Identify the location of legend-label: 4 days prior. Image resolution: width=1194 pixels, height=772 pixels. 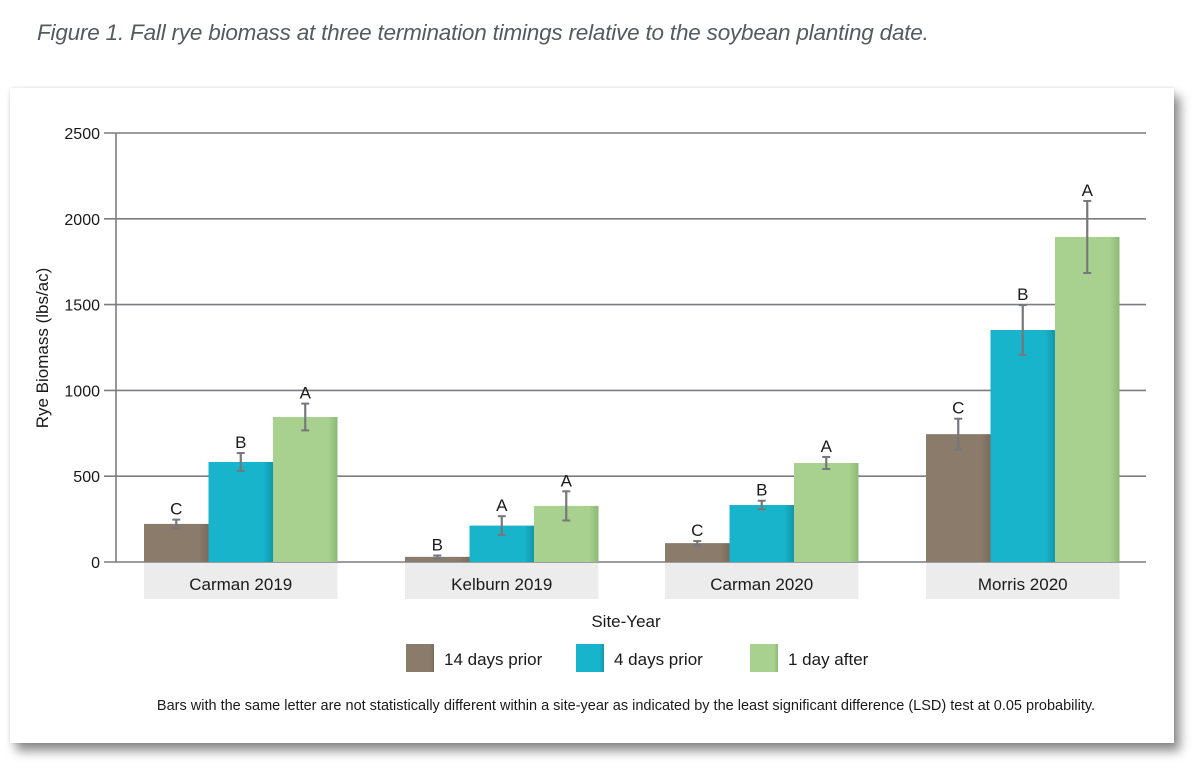
(658, 659).